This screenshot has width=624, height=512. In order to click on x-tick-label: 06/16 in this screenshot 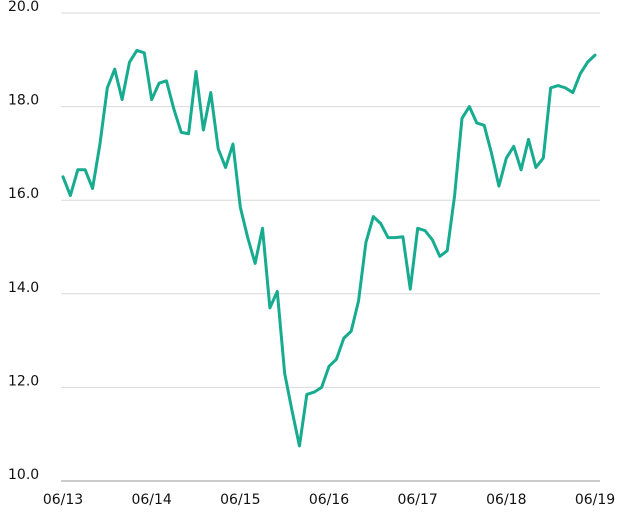, I will do `click(329, 500)`.